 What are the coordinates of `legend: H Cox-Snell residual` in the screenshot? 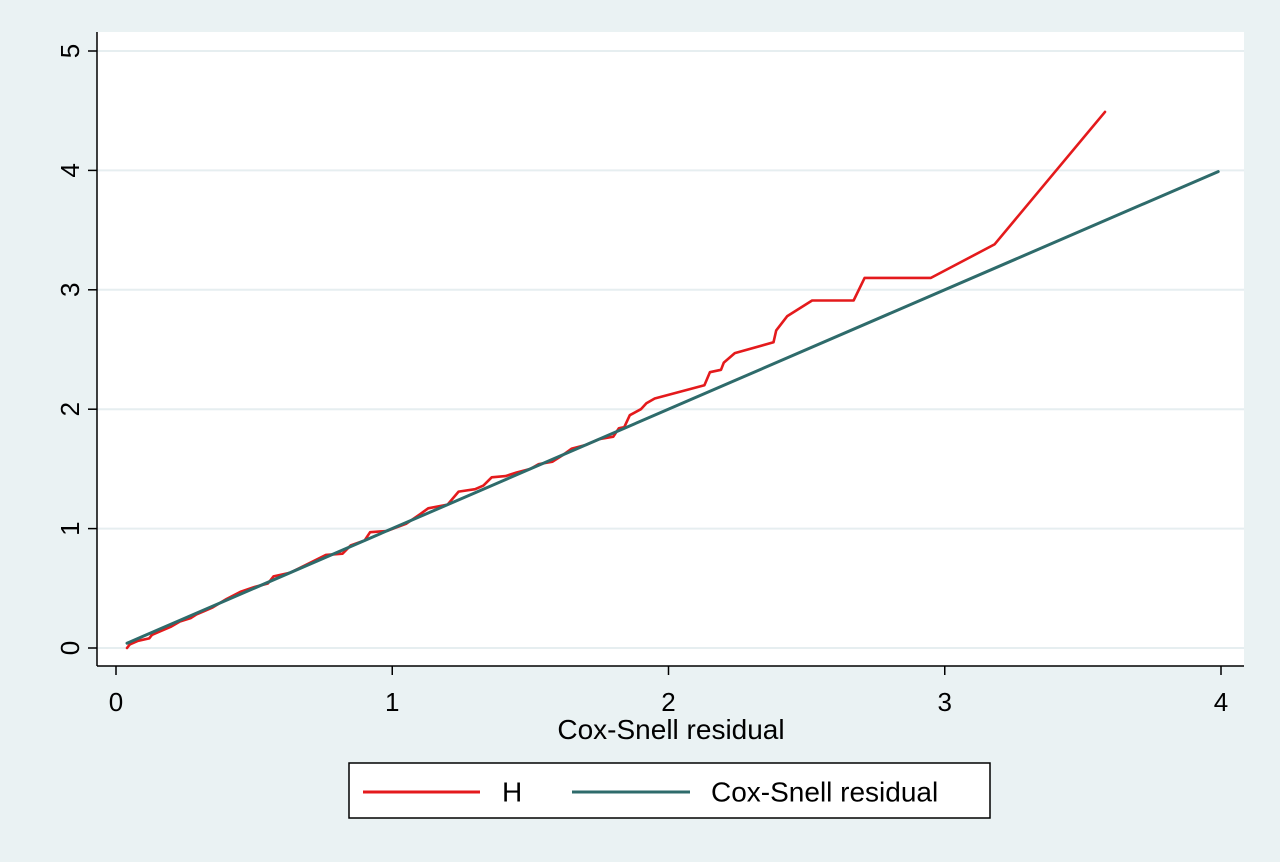 It's located at (669, 790).